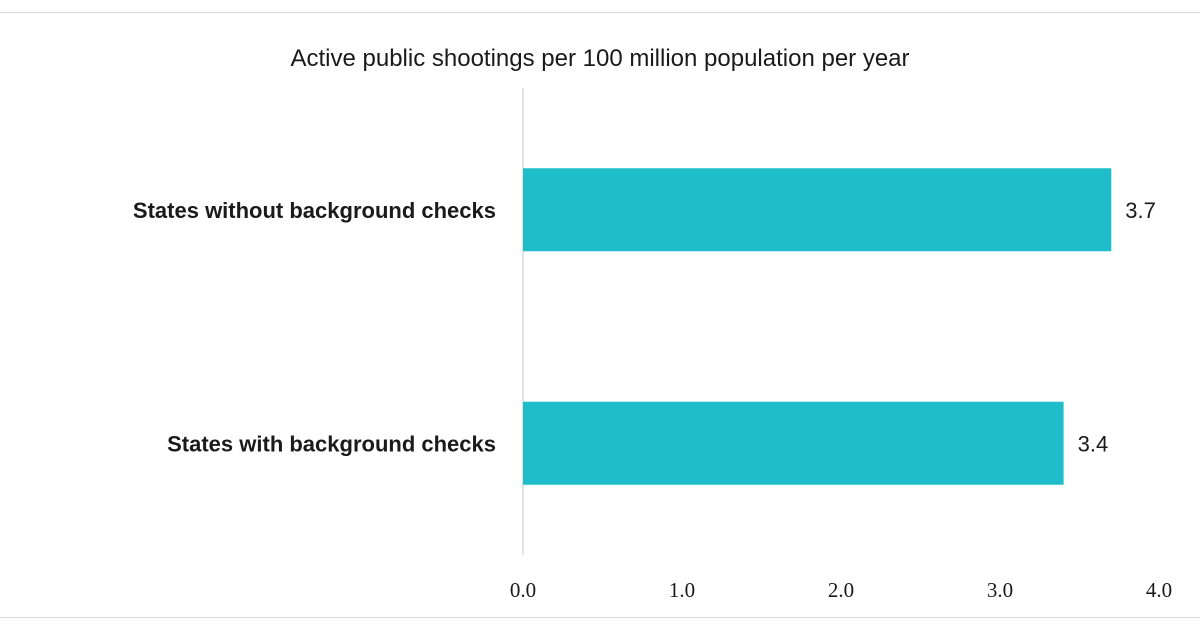 The image size is (1200, 630). What do you see at coordinates (600, 617) in the screenshot?
I see `bottom-divider` at bounding box center [600, 617].